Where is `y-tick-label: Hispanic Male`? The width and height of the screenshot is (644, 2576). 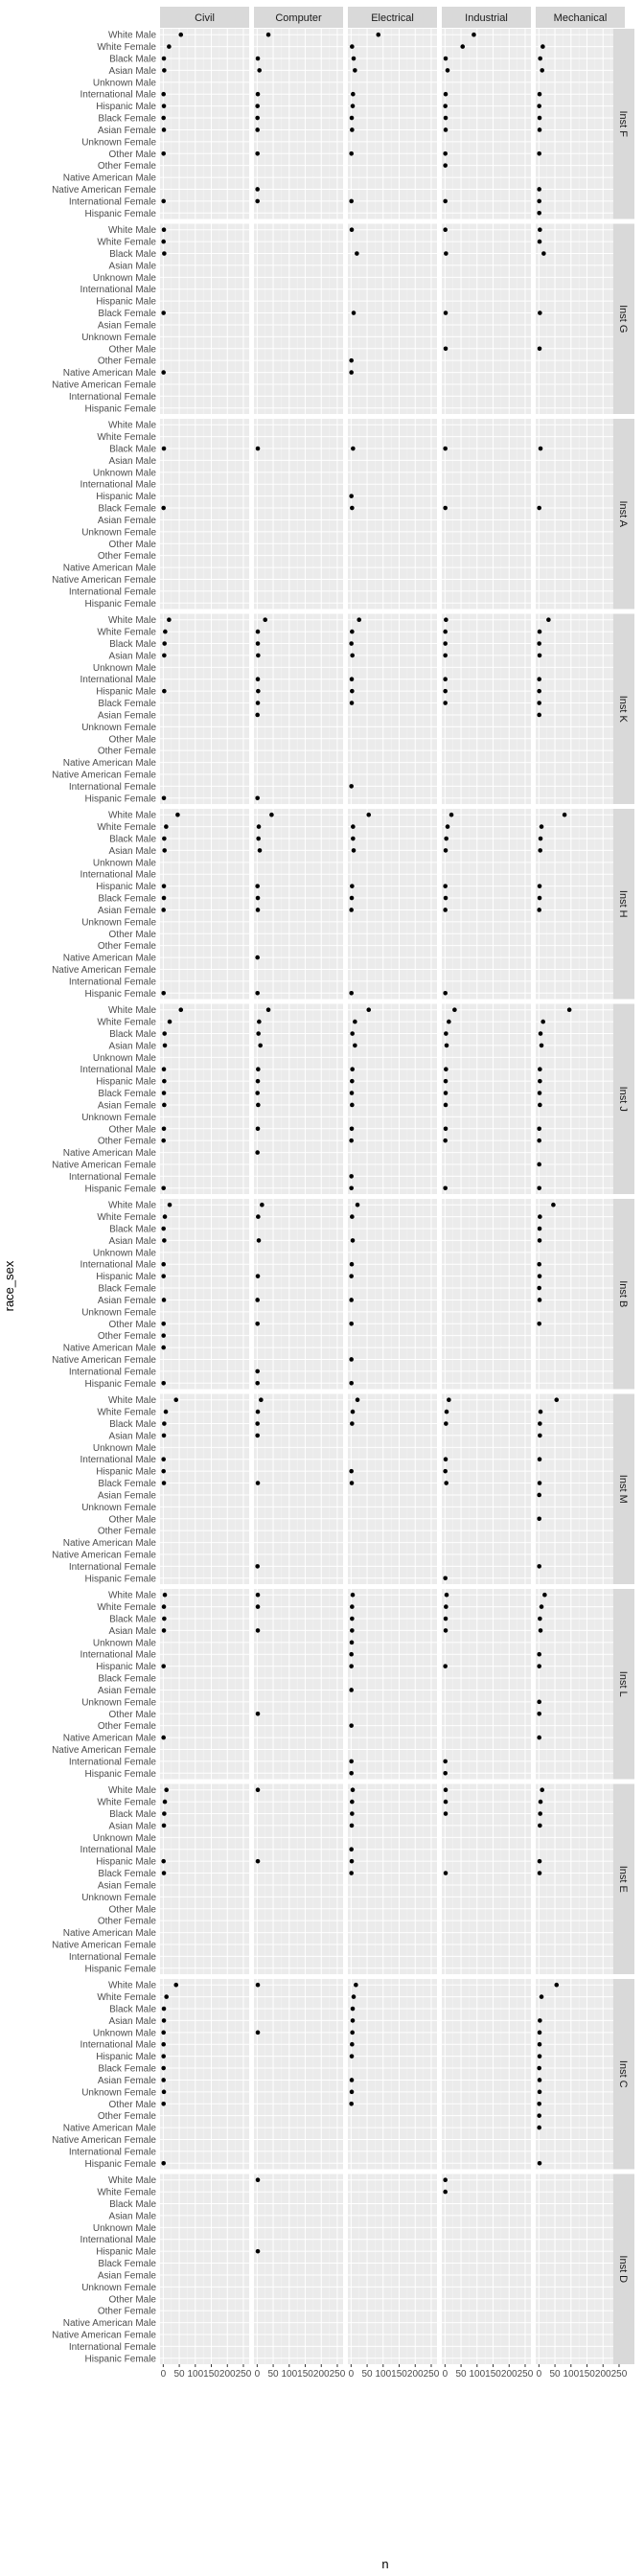
y-tick-label: Hispanic Male is located at coordinates (126, 692).